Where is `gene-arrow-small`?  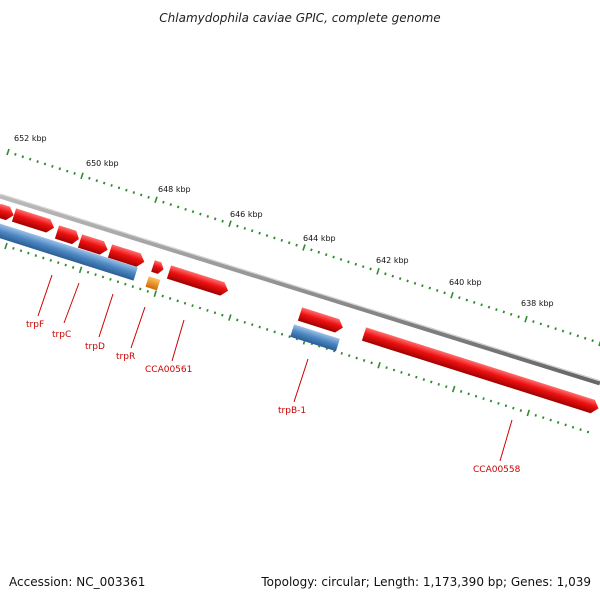 gene-arrow-small is located at coordinates (158, 267).